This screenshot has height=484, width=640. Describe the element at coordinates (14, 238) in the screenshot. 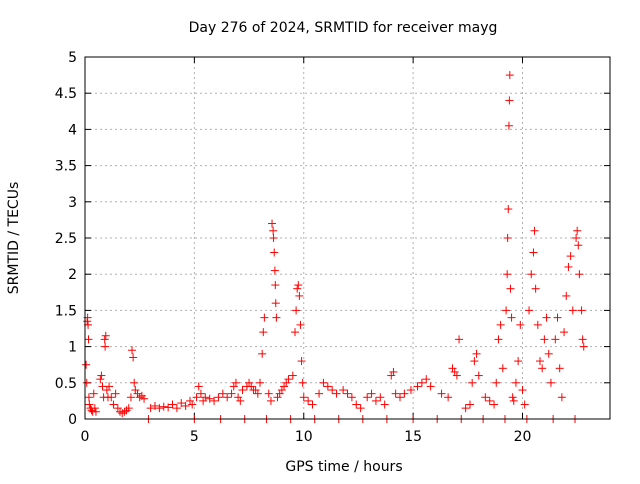

I see `y-axis-label: SRMTID / TECUs` at that location.